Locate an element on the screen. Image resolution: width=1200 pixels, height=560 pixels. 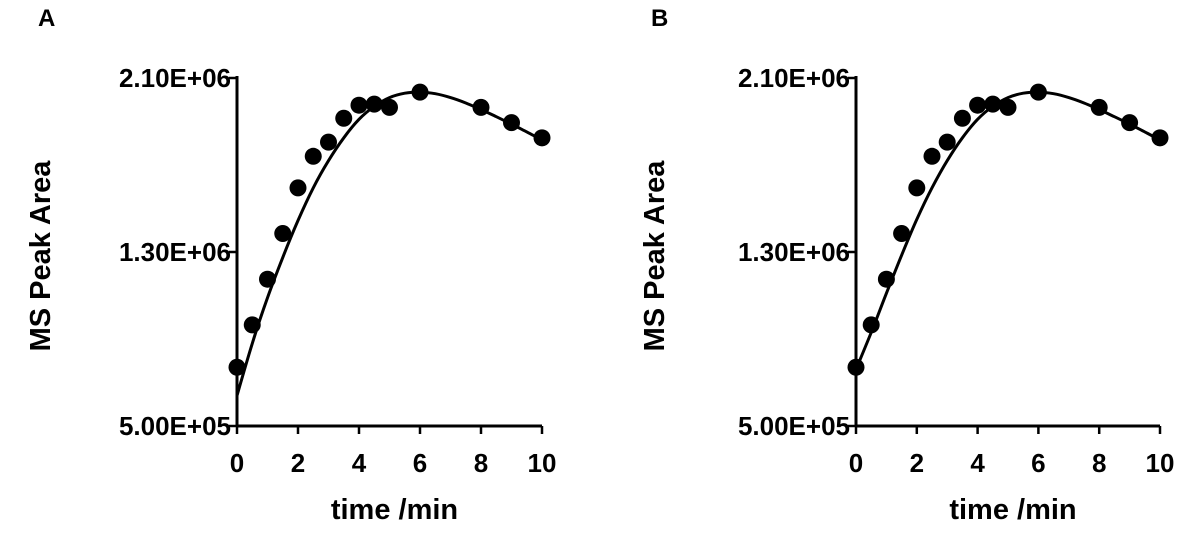
panel-label: B is located at coordinates (659, 18).